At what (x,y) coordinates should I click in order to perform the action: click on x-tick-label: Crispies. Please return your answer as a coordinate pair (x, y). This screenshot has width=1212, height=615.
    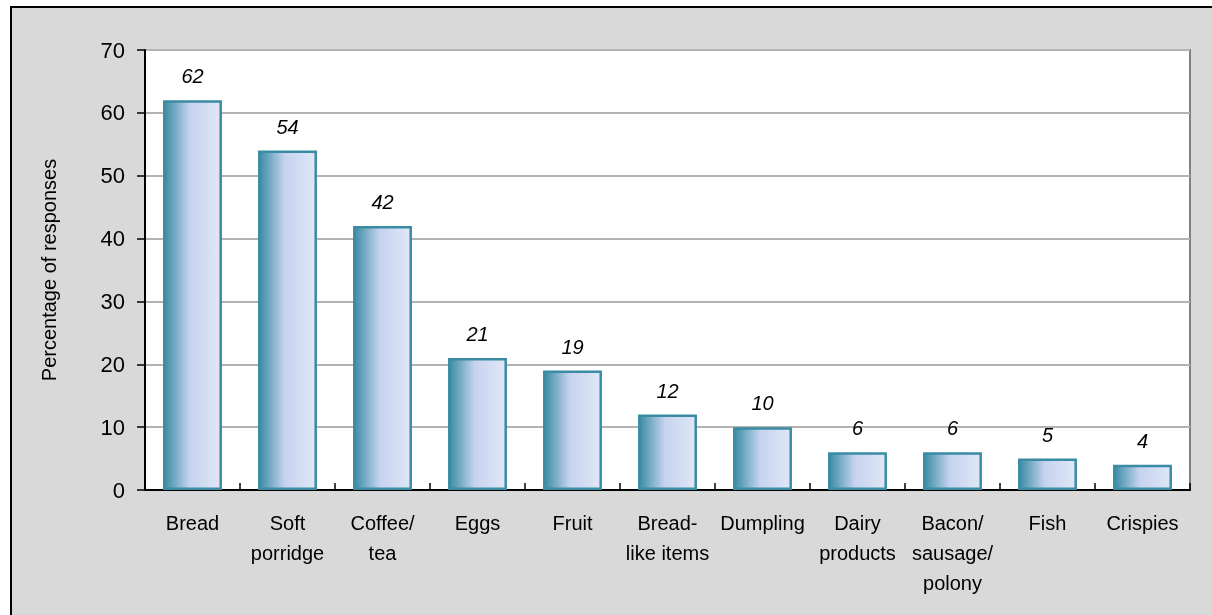
    Looking at the image, I should click on (1142, 523).